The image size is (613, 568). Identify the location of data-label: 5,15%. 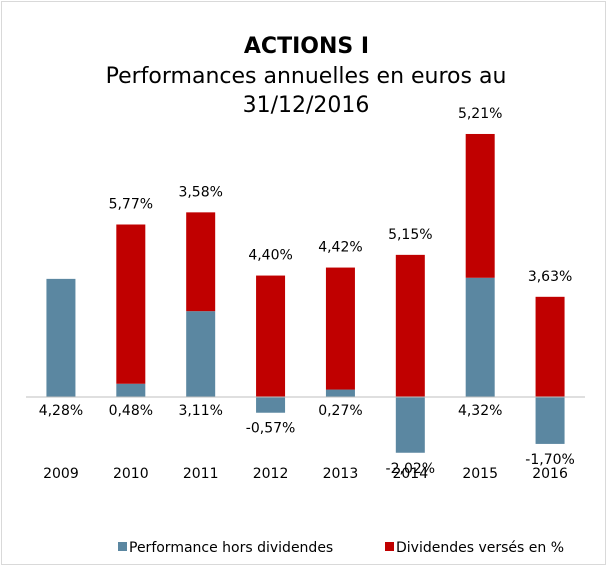
(410, 235).